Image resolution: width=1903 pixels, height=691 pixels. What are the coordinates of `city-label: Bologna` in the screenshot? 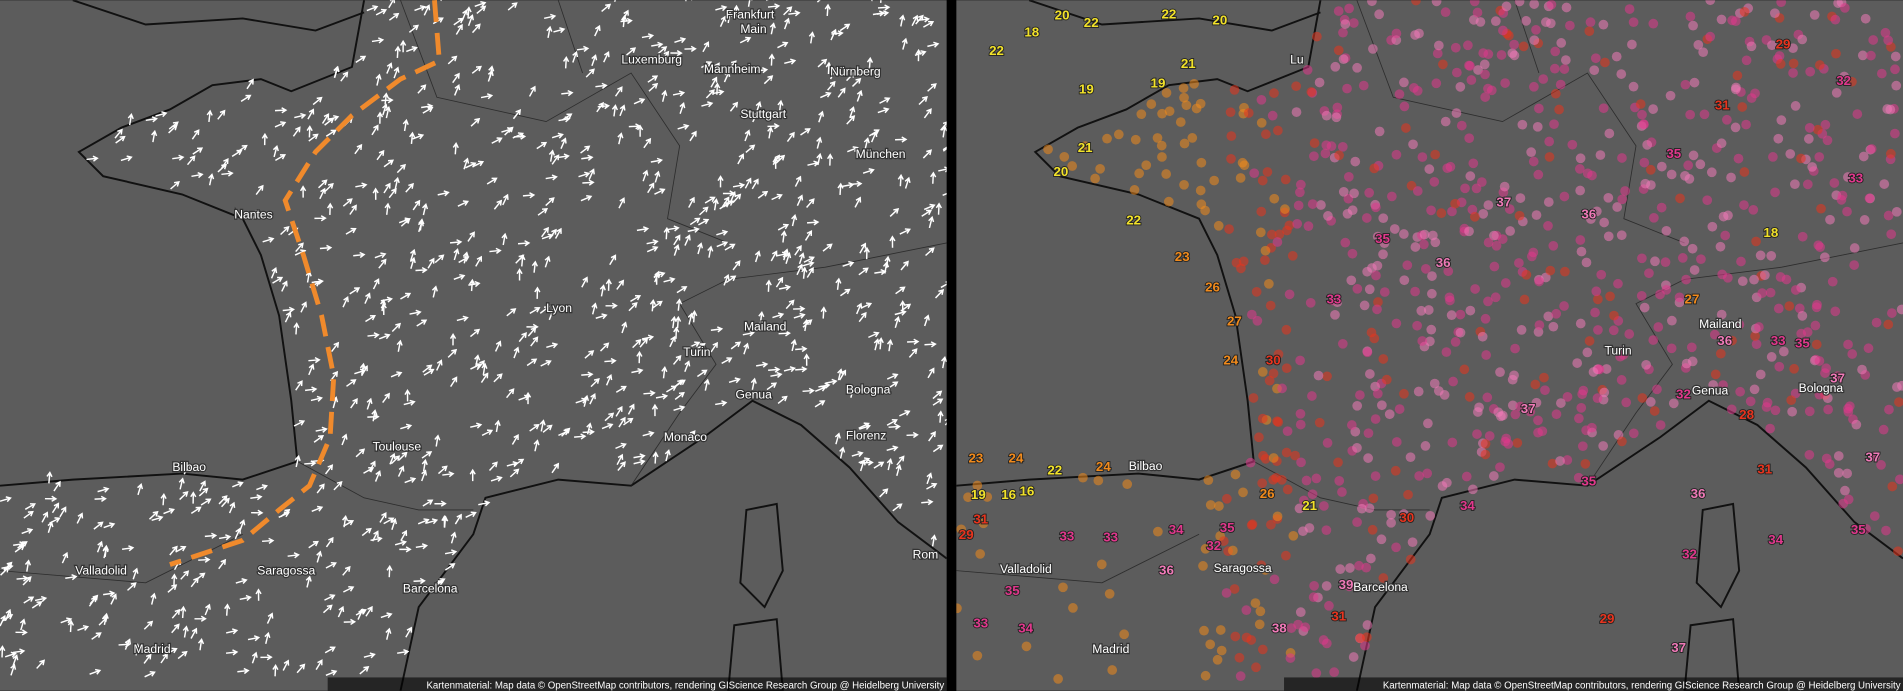 It's located at (1821, 388).